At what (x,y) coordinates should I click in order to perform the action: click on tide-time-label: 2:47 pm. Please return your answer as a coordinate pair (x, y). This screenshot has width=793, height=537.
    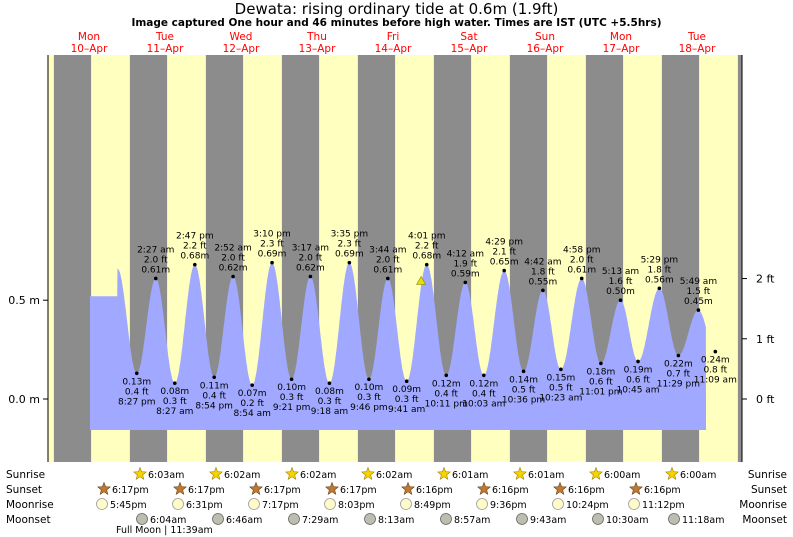
    Looking at the image, I should click on (195, 237).